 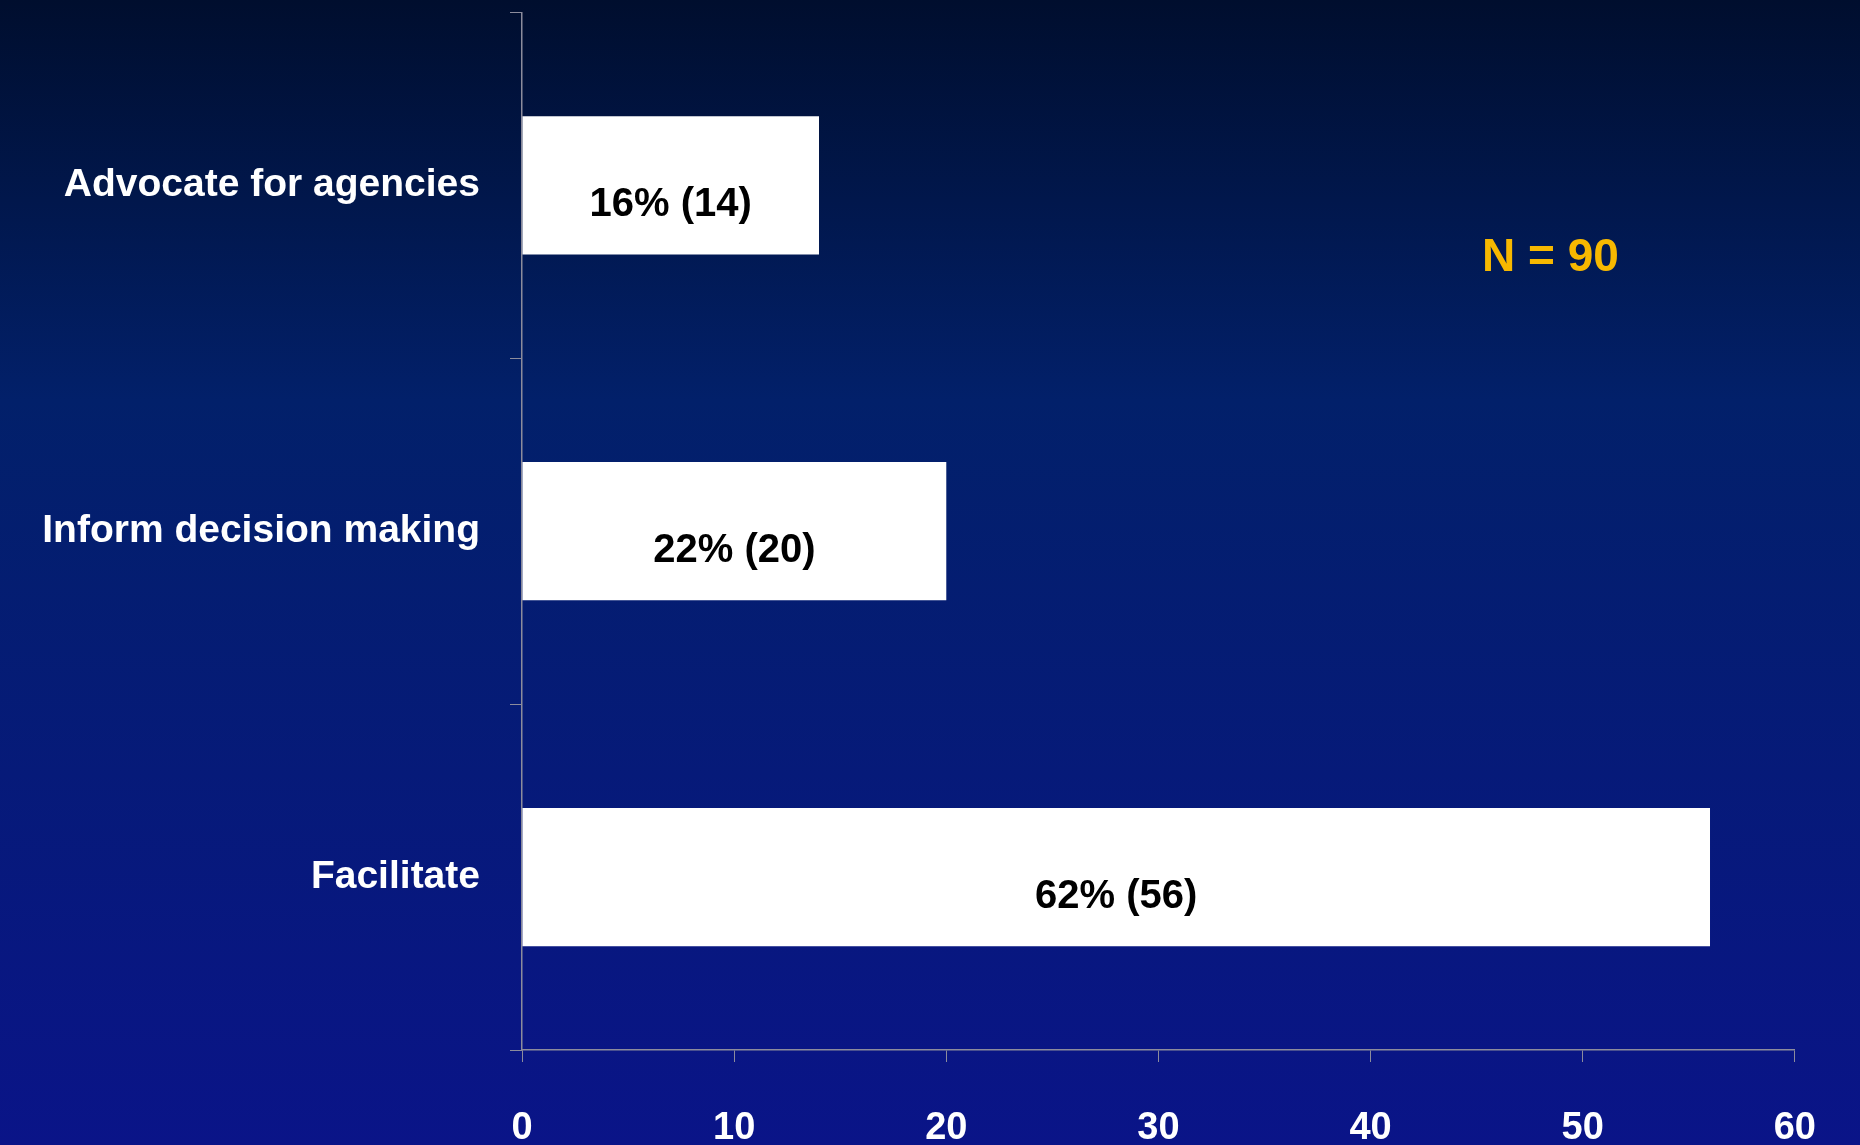 What do you see at coordinates (522, 1125) in the screenshot?
I see `x-tick-label: 0` at bounding box center [522, 1125].